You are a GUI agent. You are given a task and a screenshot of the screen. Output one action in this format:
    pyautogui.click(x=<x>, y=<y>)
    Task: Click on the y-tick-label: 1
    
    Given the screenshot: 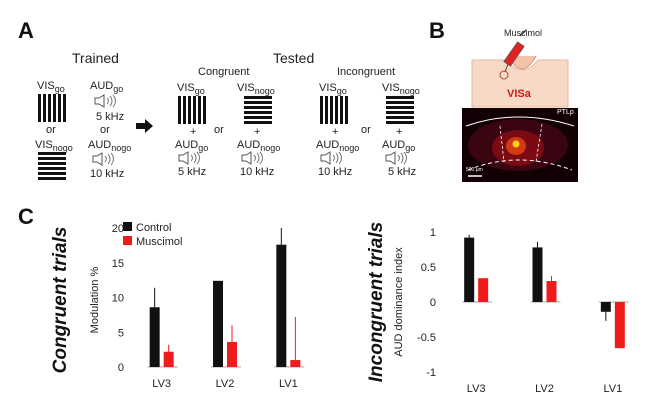 What is the action you would take?
    pyautogui.click(x=433, y=233)
    